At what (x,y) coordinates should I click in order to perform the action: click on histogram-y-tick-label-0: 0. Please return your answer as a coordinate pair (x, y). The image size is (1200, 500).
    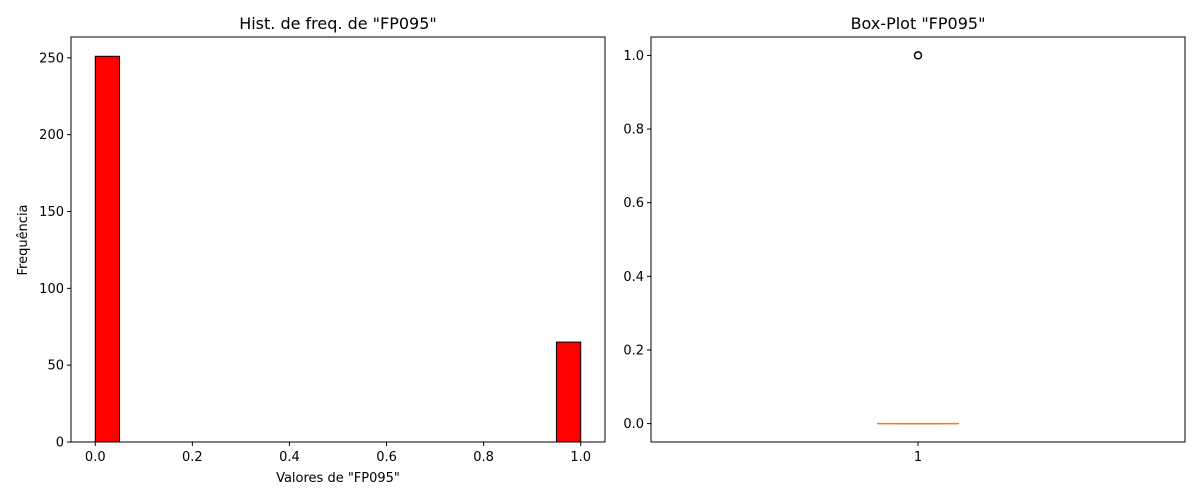
    Looking at the image, I should click on (60, 443).